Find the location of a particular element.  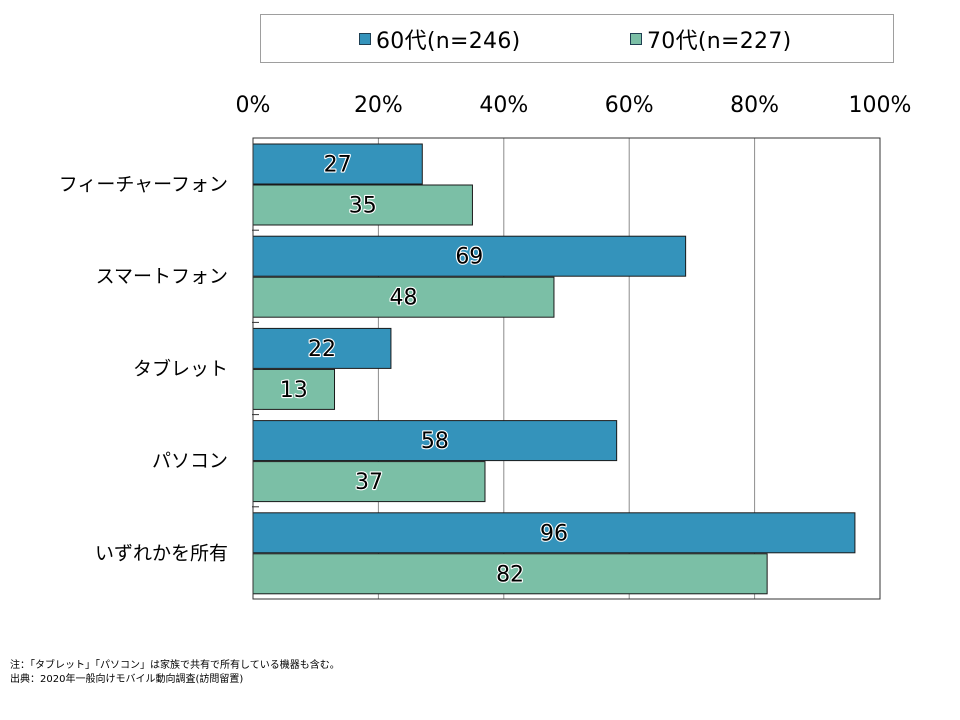

x-tick-label: 60% is located at coordinates (629, 105).